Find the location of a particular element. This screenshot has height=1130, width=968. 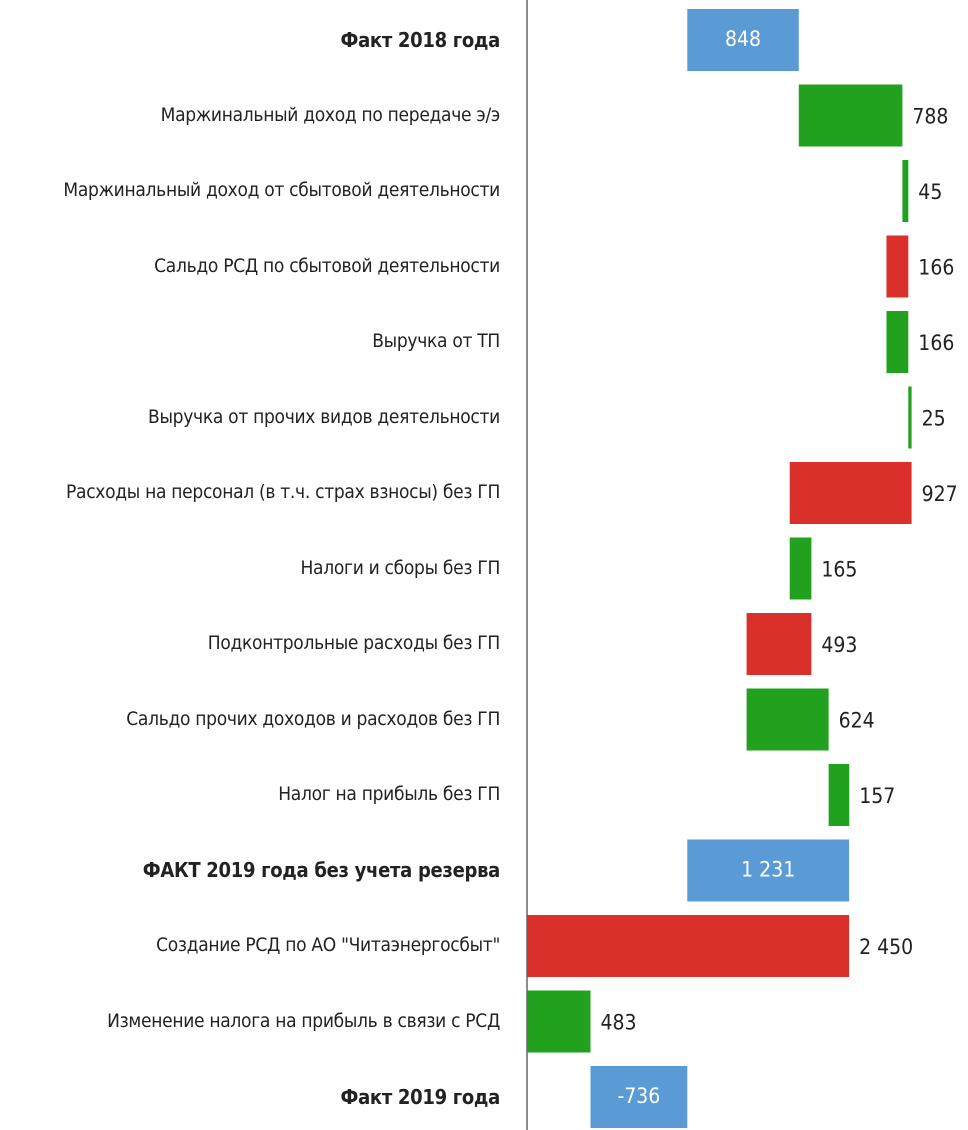

category-label: Факт 2019 года is located at coordinates (420, 1095).